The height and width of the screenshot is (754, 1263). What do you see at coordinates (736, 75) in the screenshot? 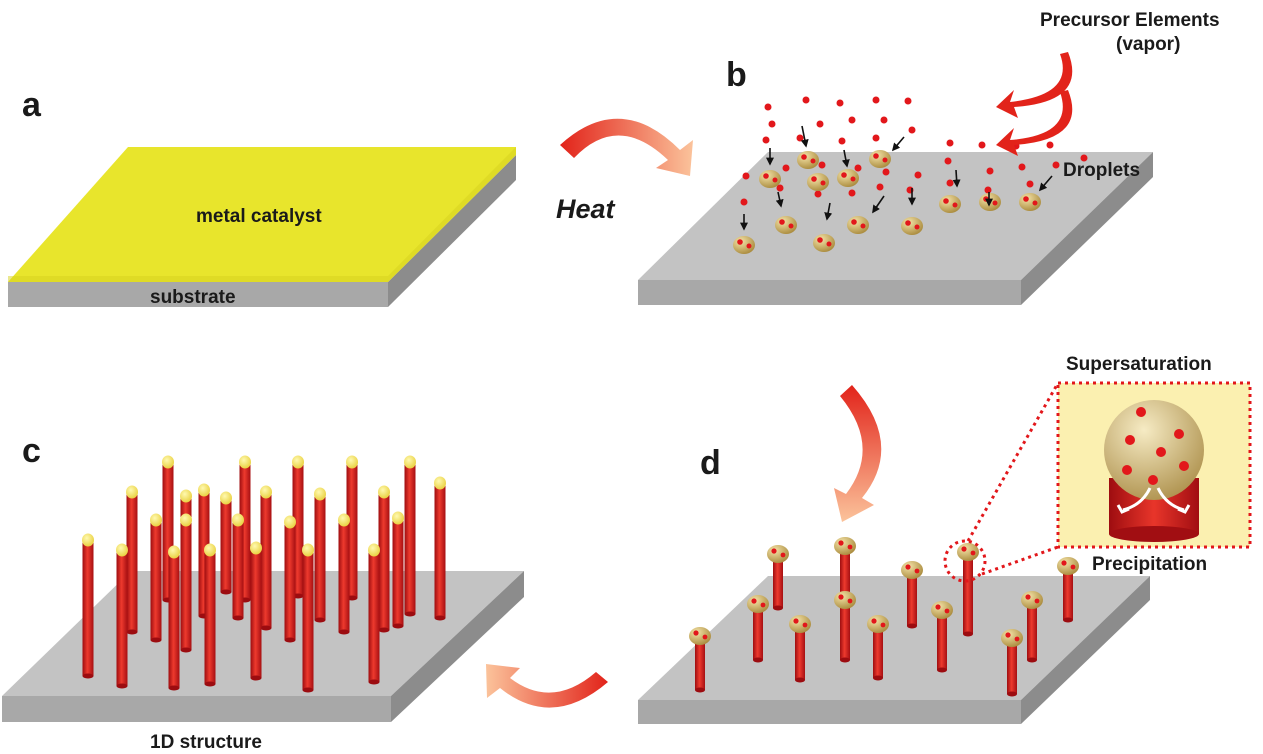
I see `panel-letter-b: b` at bounding box center [736, 75].